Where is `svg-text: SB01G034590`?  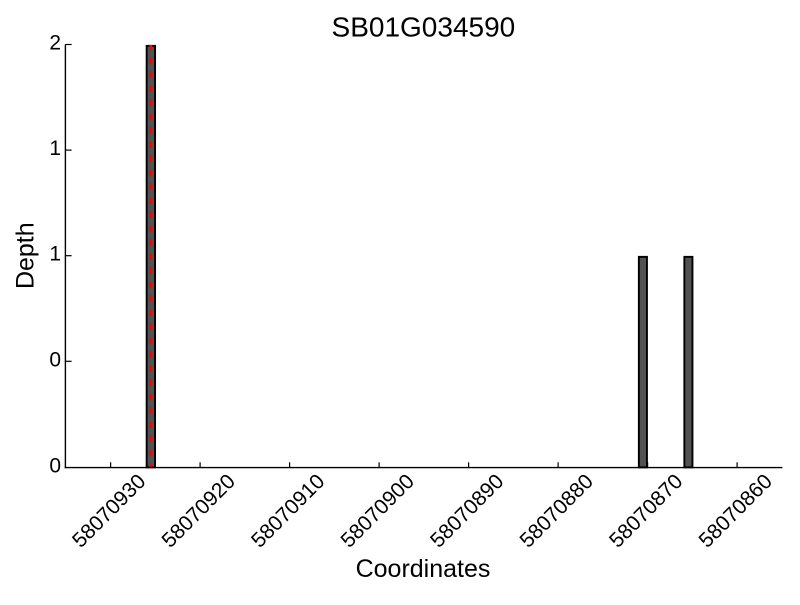 svg-text: SB01G034590 is located at coordinates (424, 27).